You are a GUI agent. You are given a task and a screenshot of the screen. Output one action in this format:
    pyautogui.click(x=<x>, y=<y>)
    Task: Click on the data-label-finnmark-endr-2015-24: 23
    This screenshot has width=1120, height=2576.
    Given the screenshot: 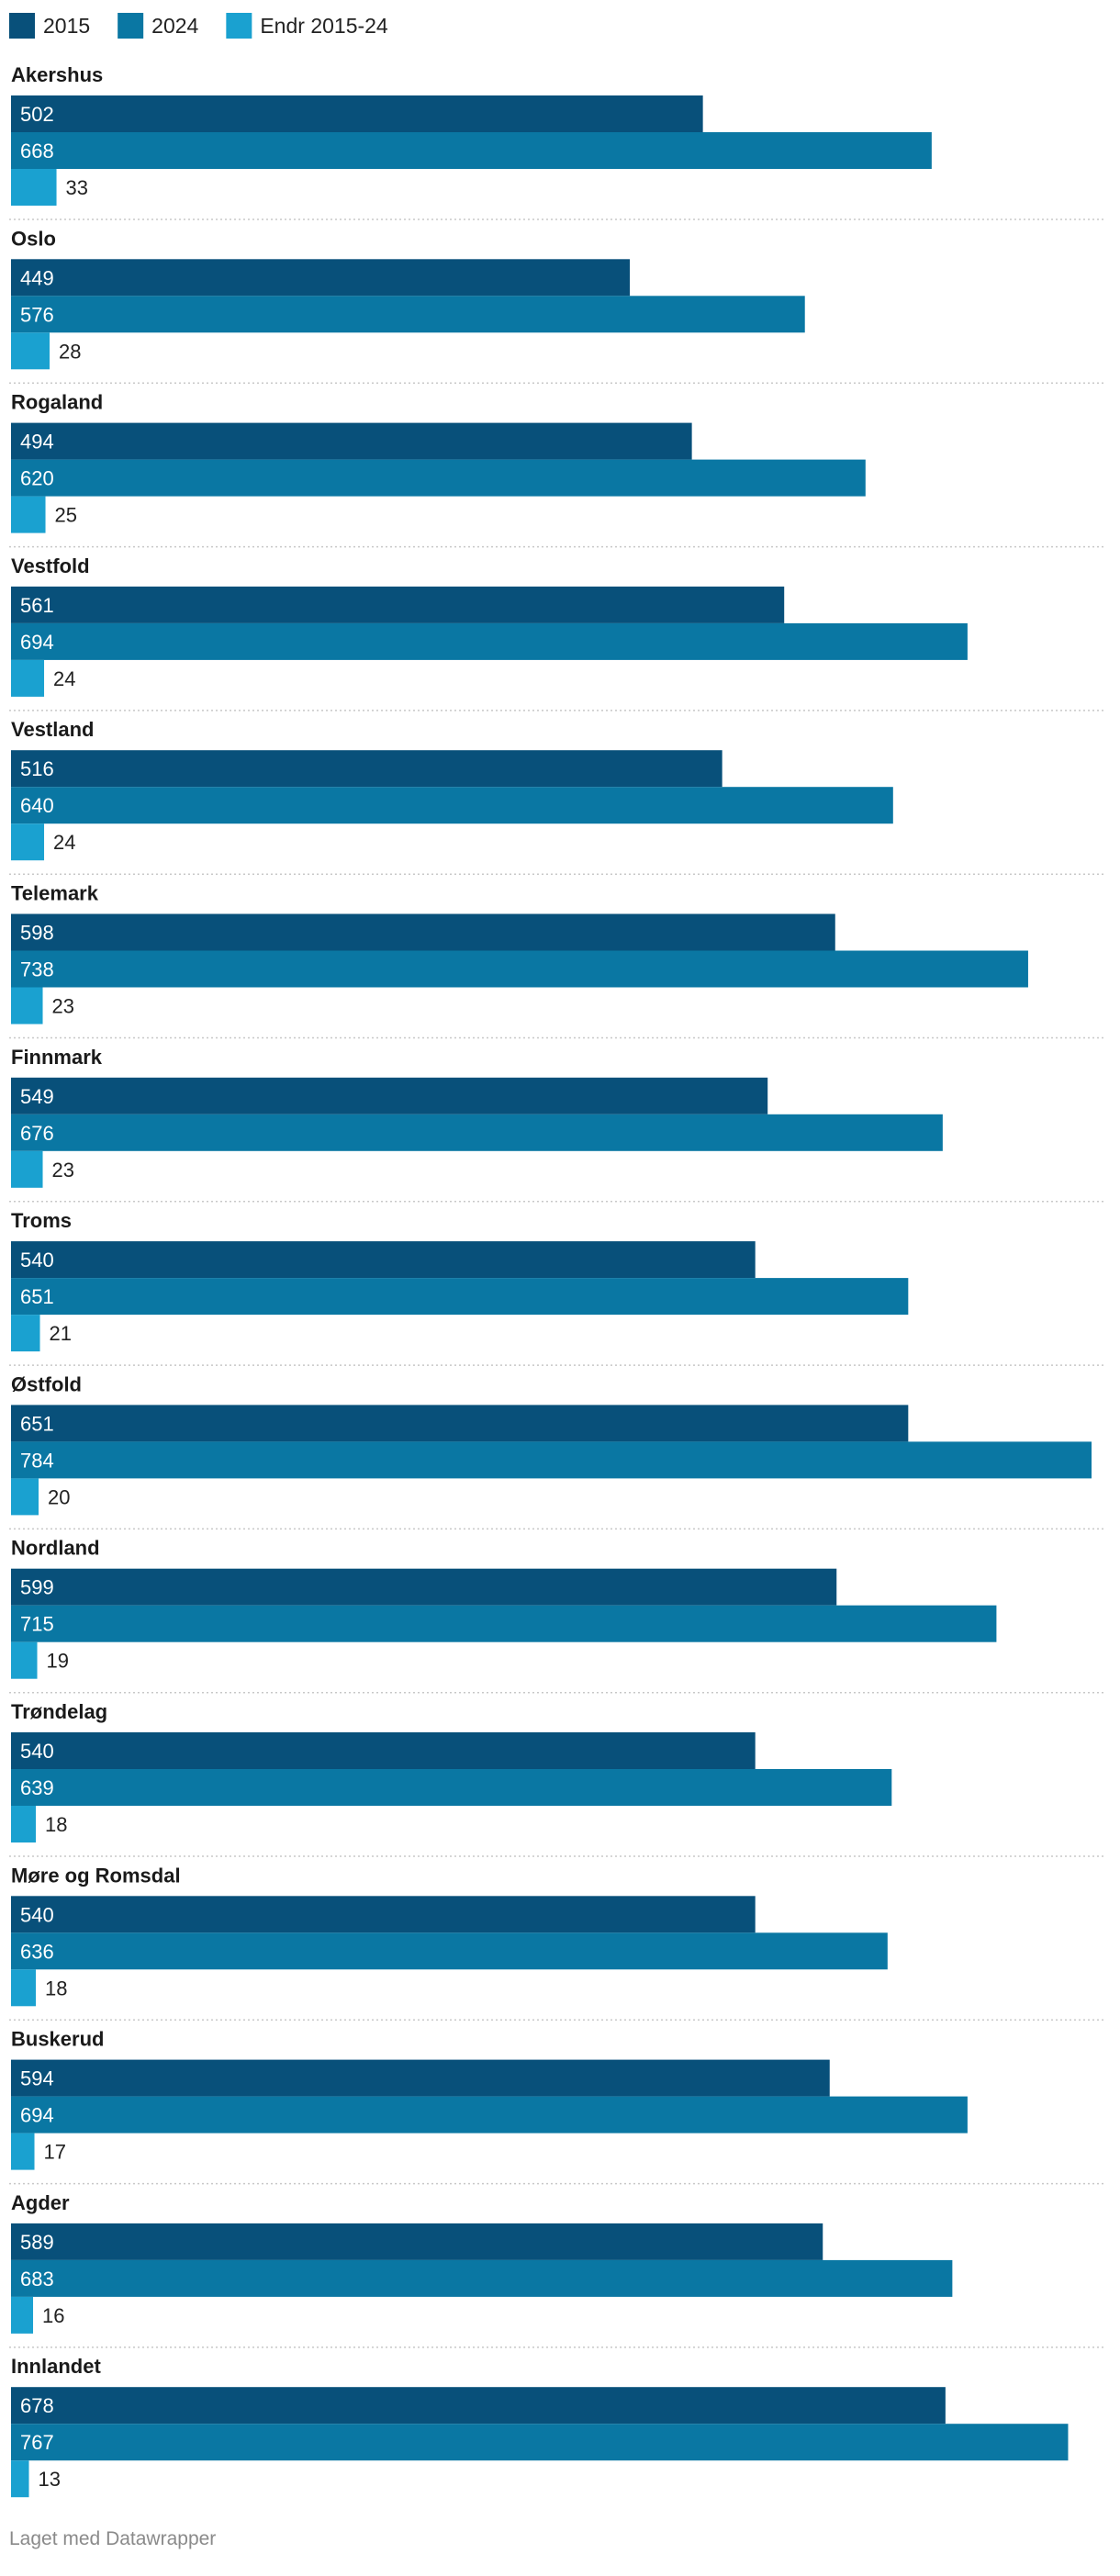 What is the action you would take?
    pyautogui.click(x=63, y=1170)
    